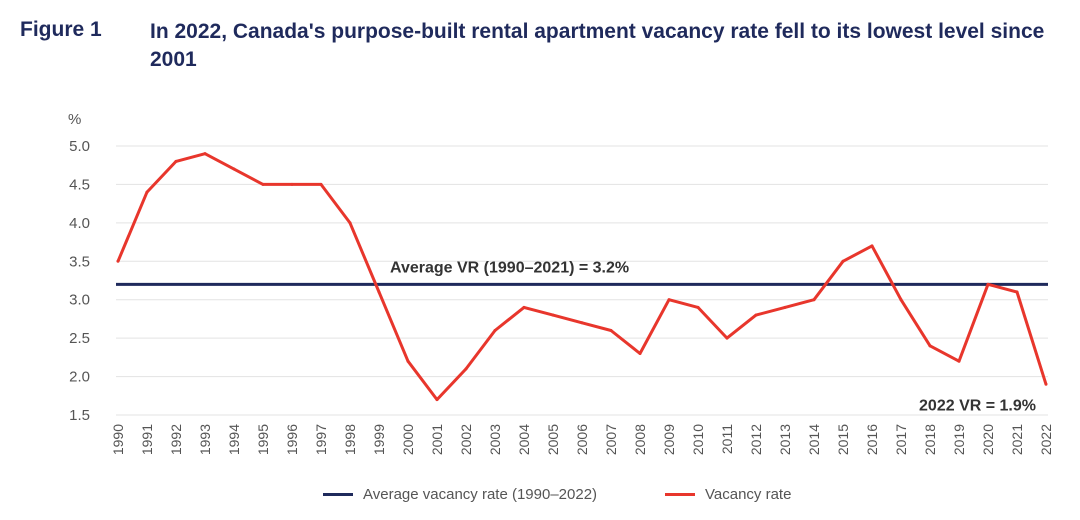  I want to click on x-tick-label: 2020, so click(988, 439).